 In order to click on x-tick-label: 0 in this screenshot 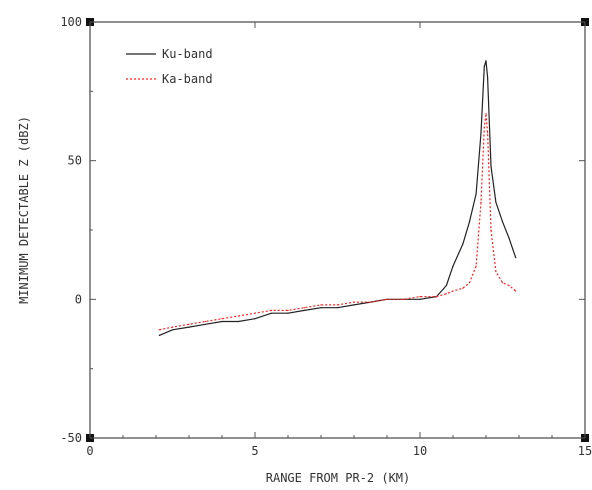, I will do `click(89, 451)`.